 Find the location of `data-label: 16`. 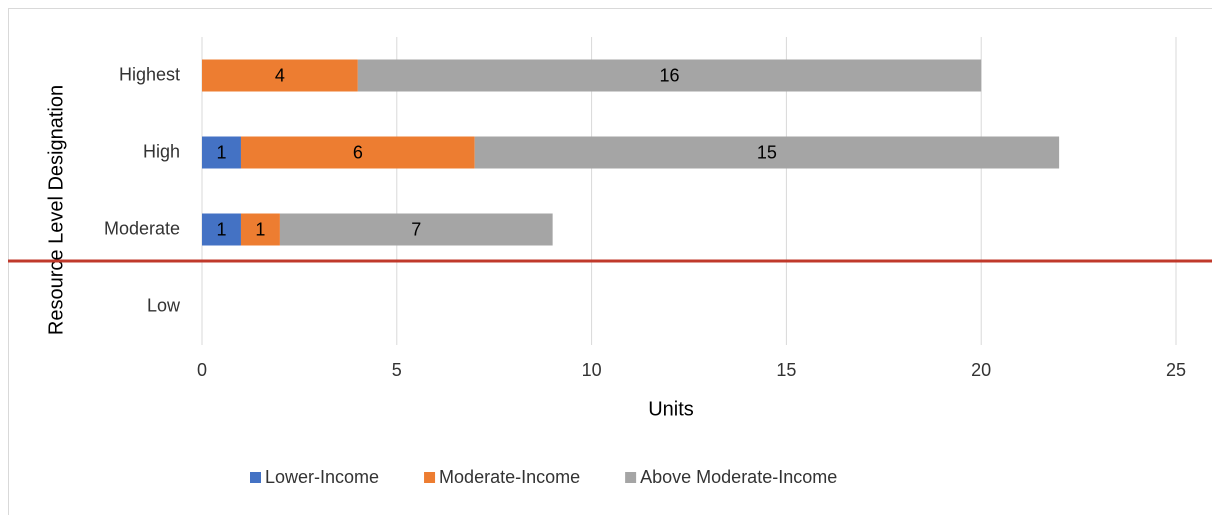

data-label: 16 is located at coordinates (670, 75).